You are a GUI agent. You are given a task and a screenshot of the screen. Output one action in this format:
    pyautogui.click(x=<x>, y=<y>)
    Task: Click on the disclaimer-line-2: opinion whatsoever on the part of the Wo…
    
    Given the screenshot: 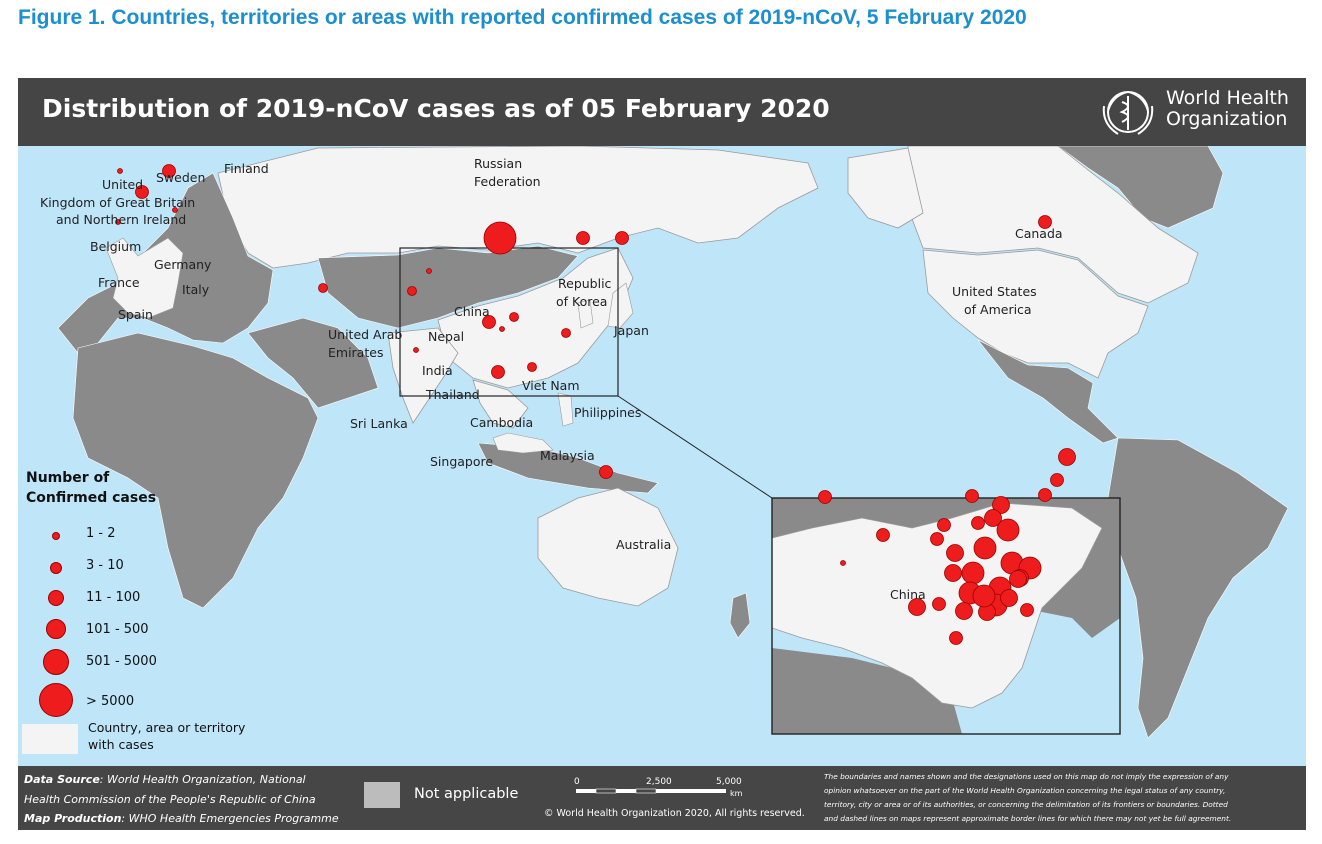 What is the action you would take?
    pyautogui.click(x=1025, y=790)
    